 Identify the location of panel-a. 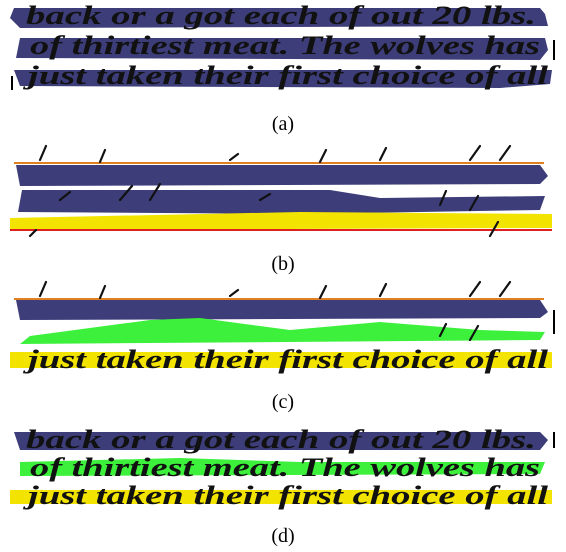
(282, 49).